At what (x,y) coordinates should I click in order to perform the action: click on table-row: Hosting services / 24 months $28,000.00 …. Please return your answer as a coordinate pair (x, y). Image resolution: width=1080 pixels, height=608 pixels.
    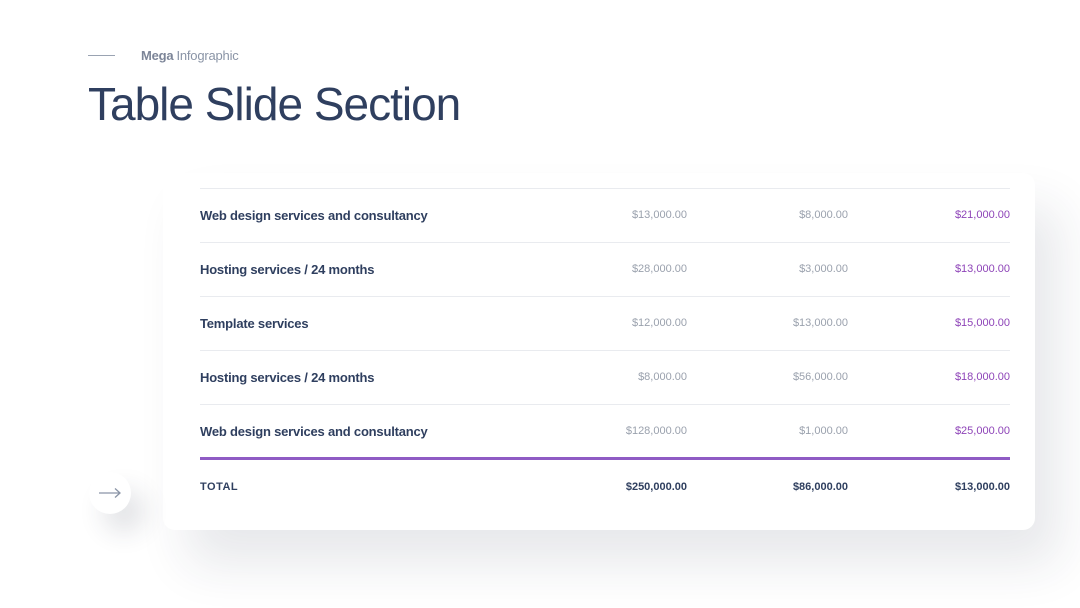
    Looking at the image, I should click on (605, 270).